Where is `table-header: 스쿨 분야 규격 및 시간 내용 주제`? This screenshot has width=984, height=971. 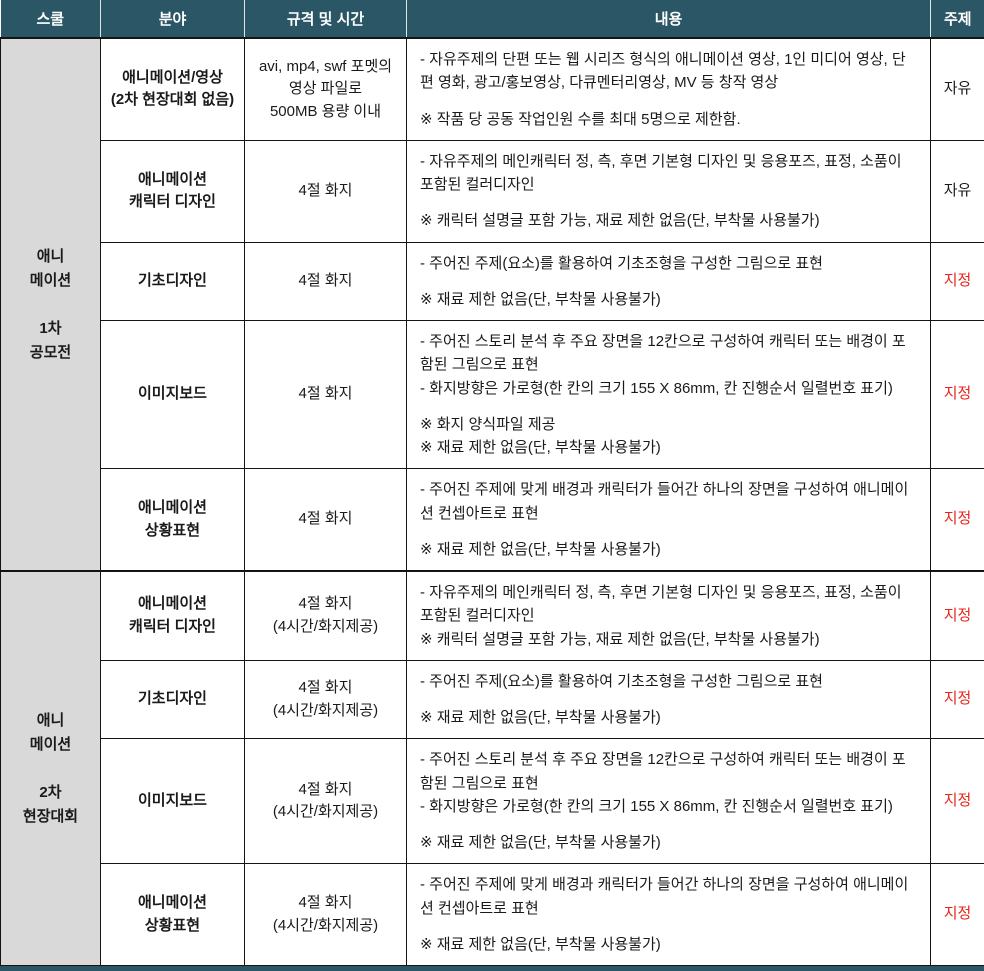 table-header: 스쿨 분야 규격 및 시간 내용 주제 is located at coordinates (492, 19).